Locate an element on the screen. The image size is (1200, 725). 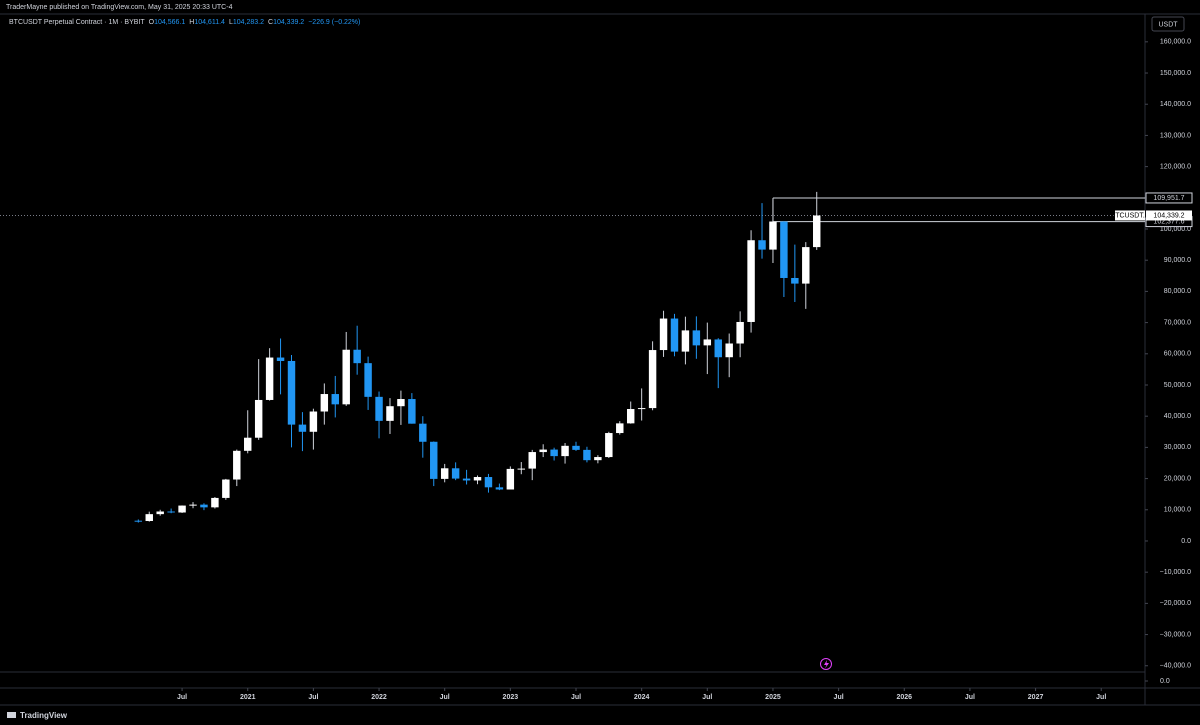
footer-logo: TradingView is located at coordinates (37, 715).